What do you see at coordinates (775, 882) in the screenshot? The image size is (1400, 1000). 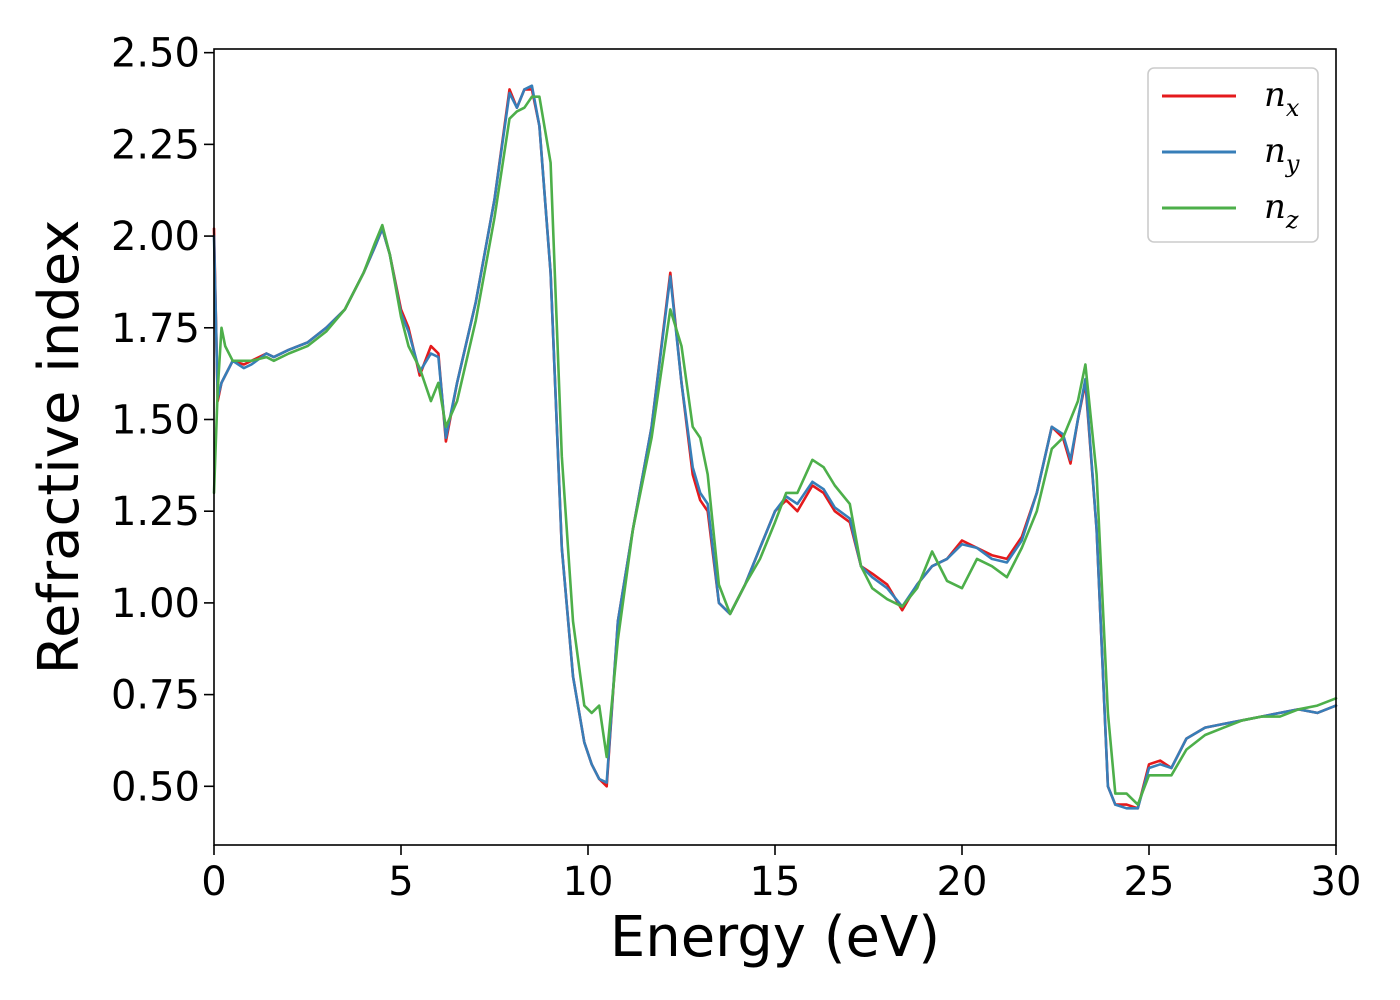 I see `x-tick-label: 15` at bounding box center [775, 882].